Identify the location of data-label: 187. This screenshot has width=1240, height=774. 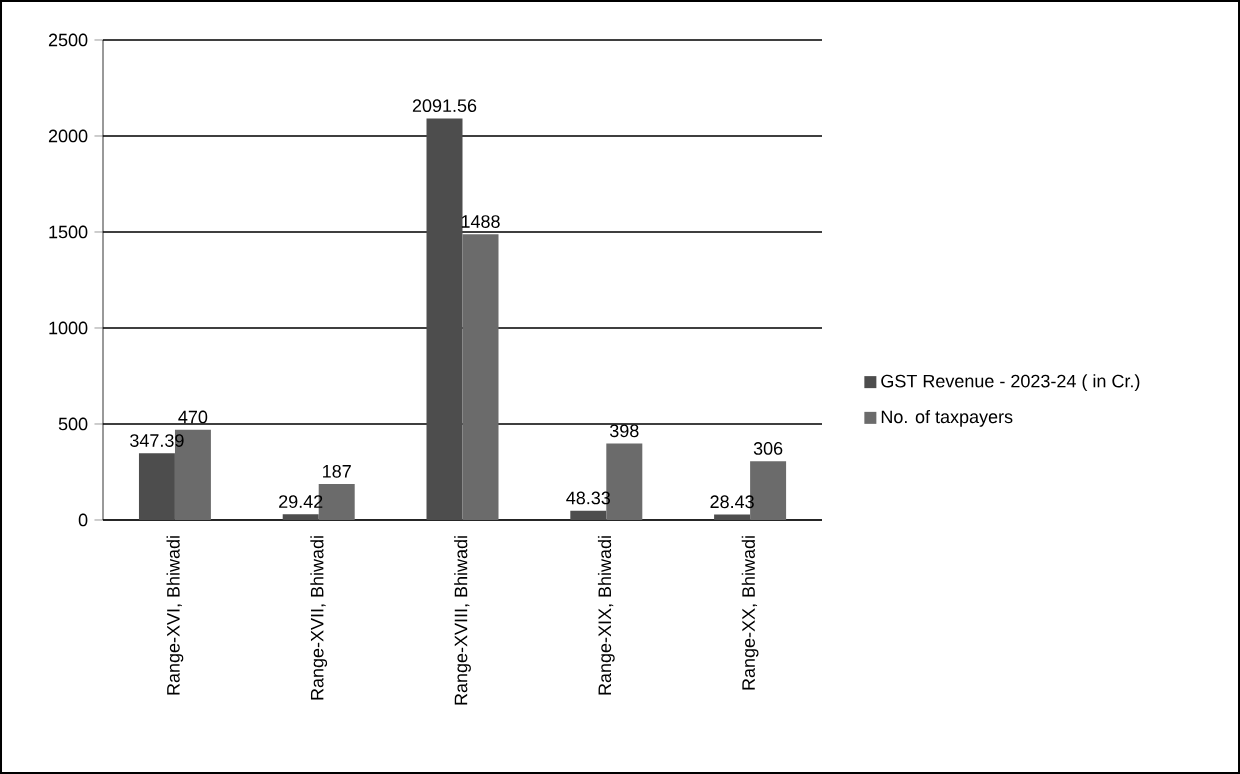
(337, 471).